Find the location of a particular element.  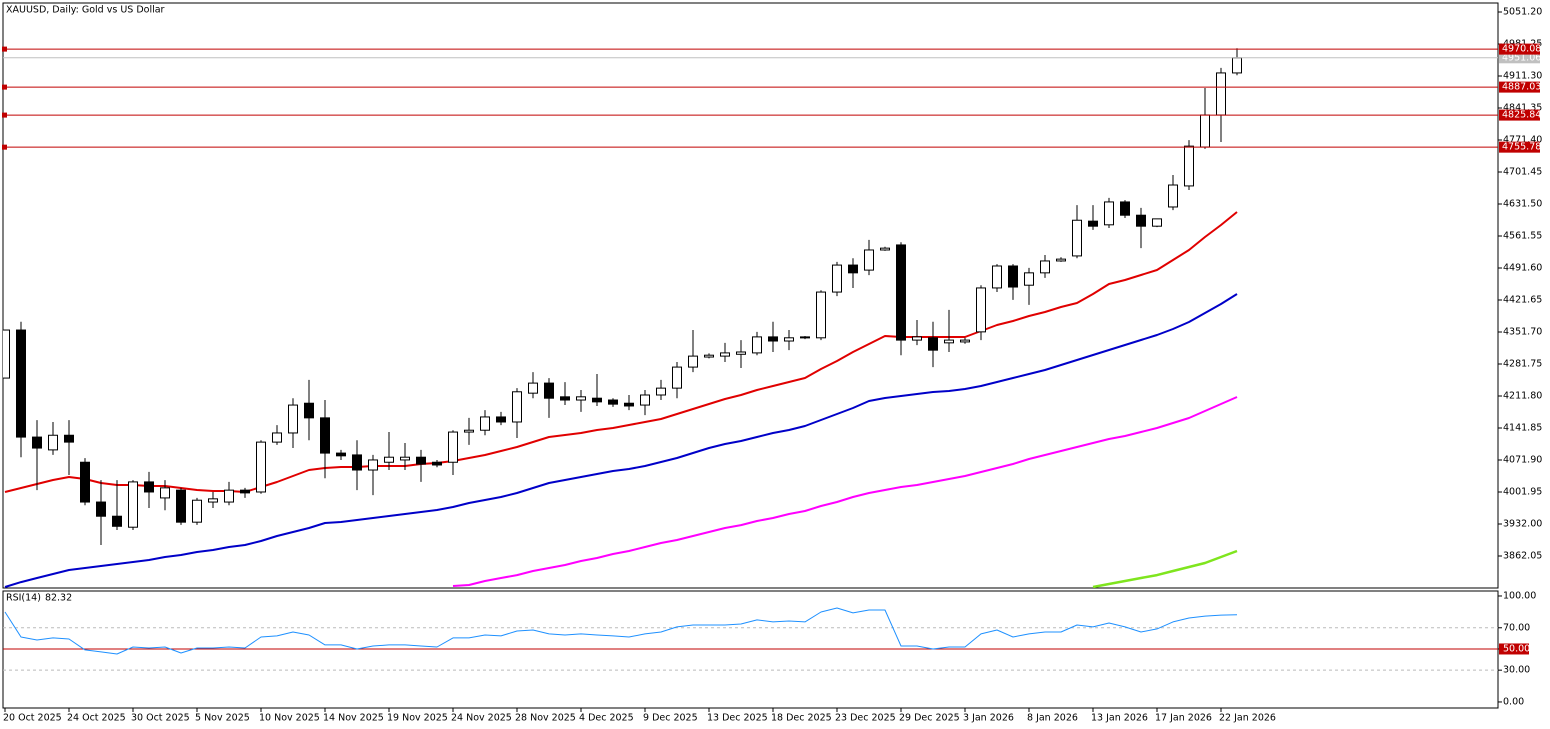

indicator-name: RSI(14) is located at coordinates (23, 598).